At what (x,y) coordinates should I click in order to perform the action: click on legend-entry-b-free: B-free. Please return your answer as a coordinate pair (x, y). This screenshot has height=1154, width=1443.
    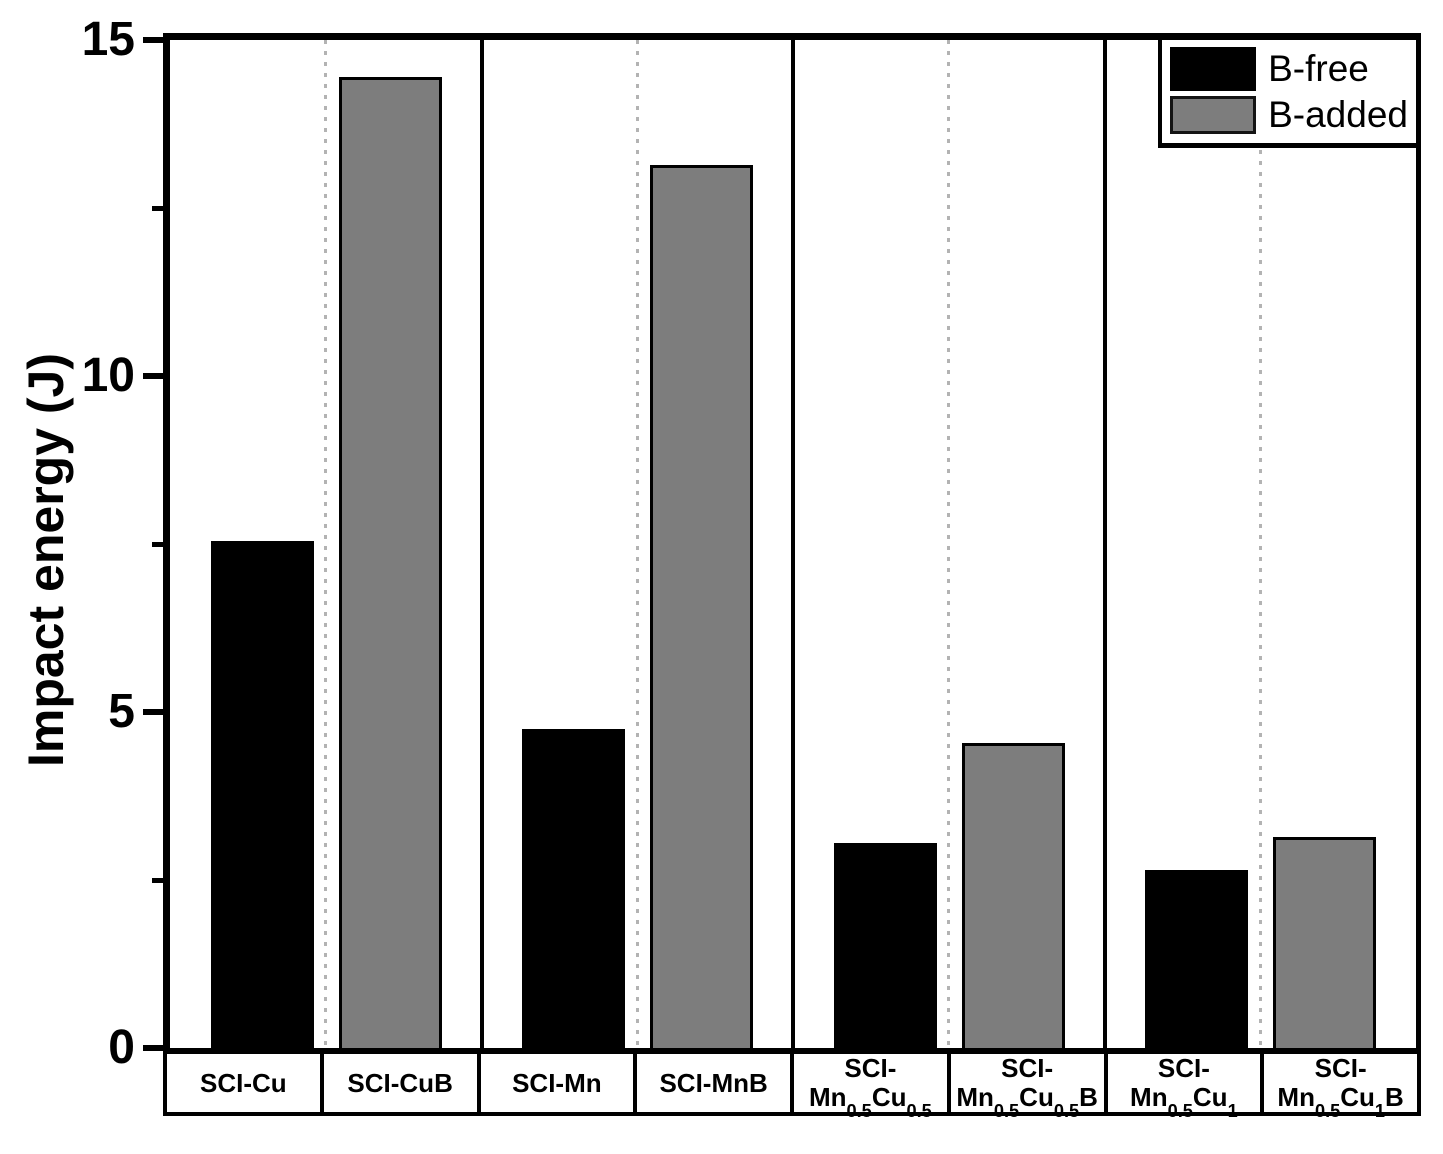
    Looking at the image, I should click on (1289, 69).